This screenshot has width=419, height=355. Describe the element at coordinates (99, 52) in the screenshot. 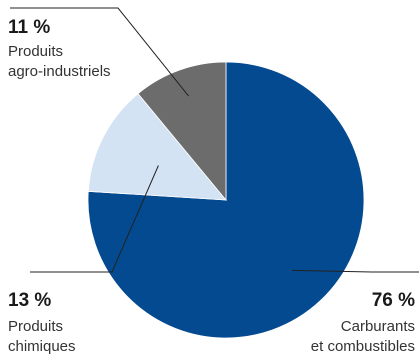

I see `leader-line-agro` at that location.